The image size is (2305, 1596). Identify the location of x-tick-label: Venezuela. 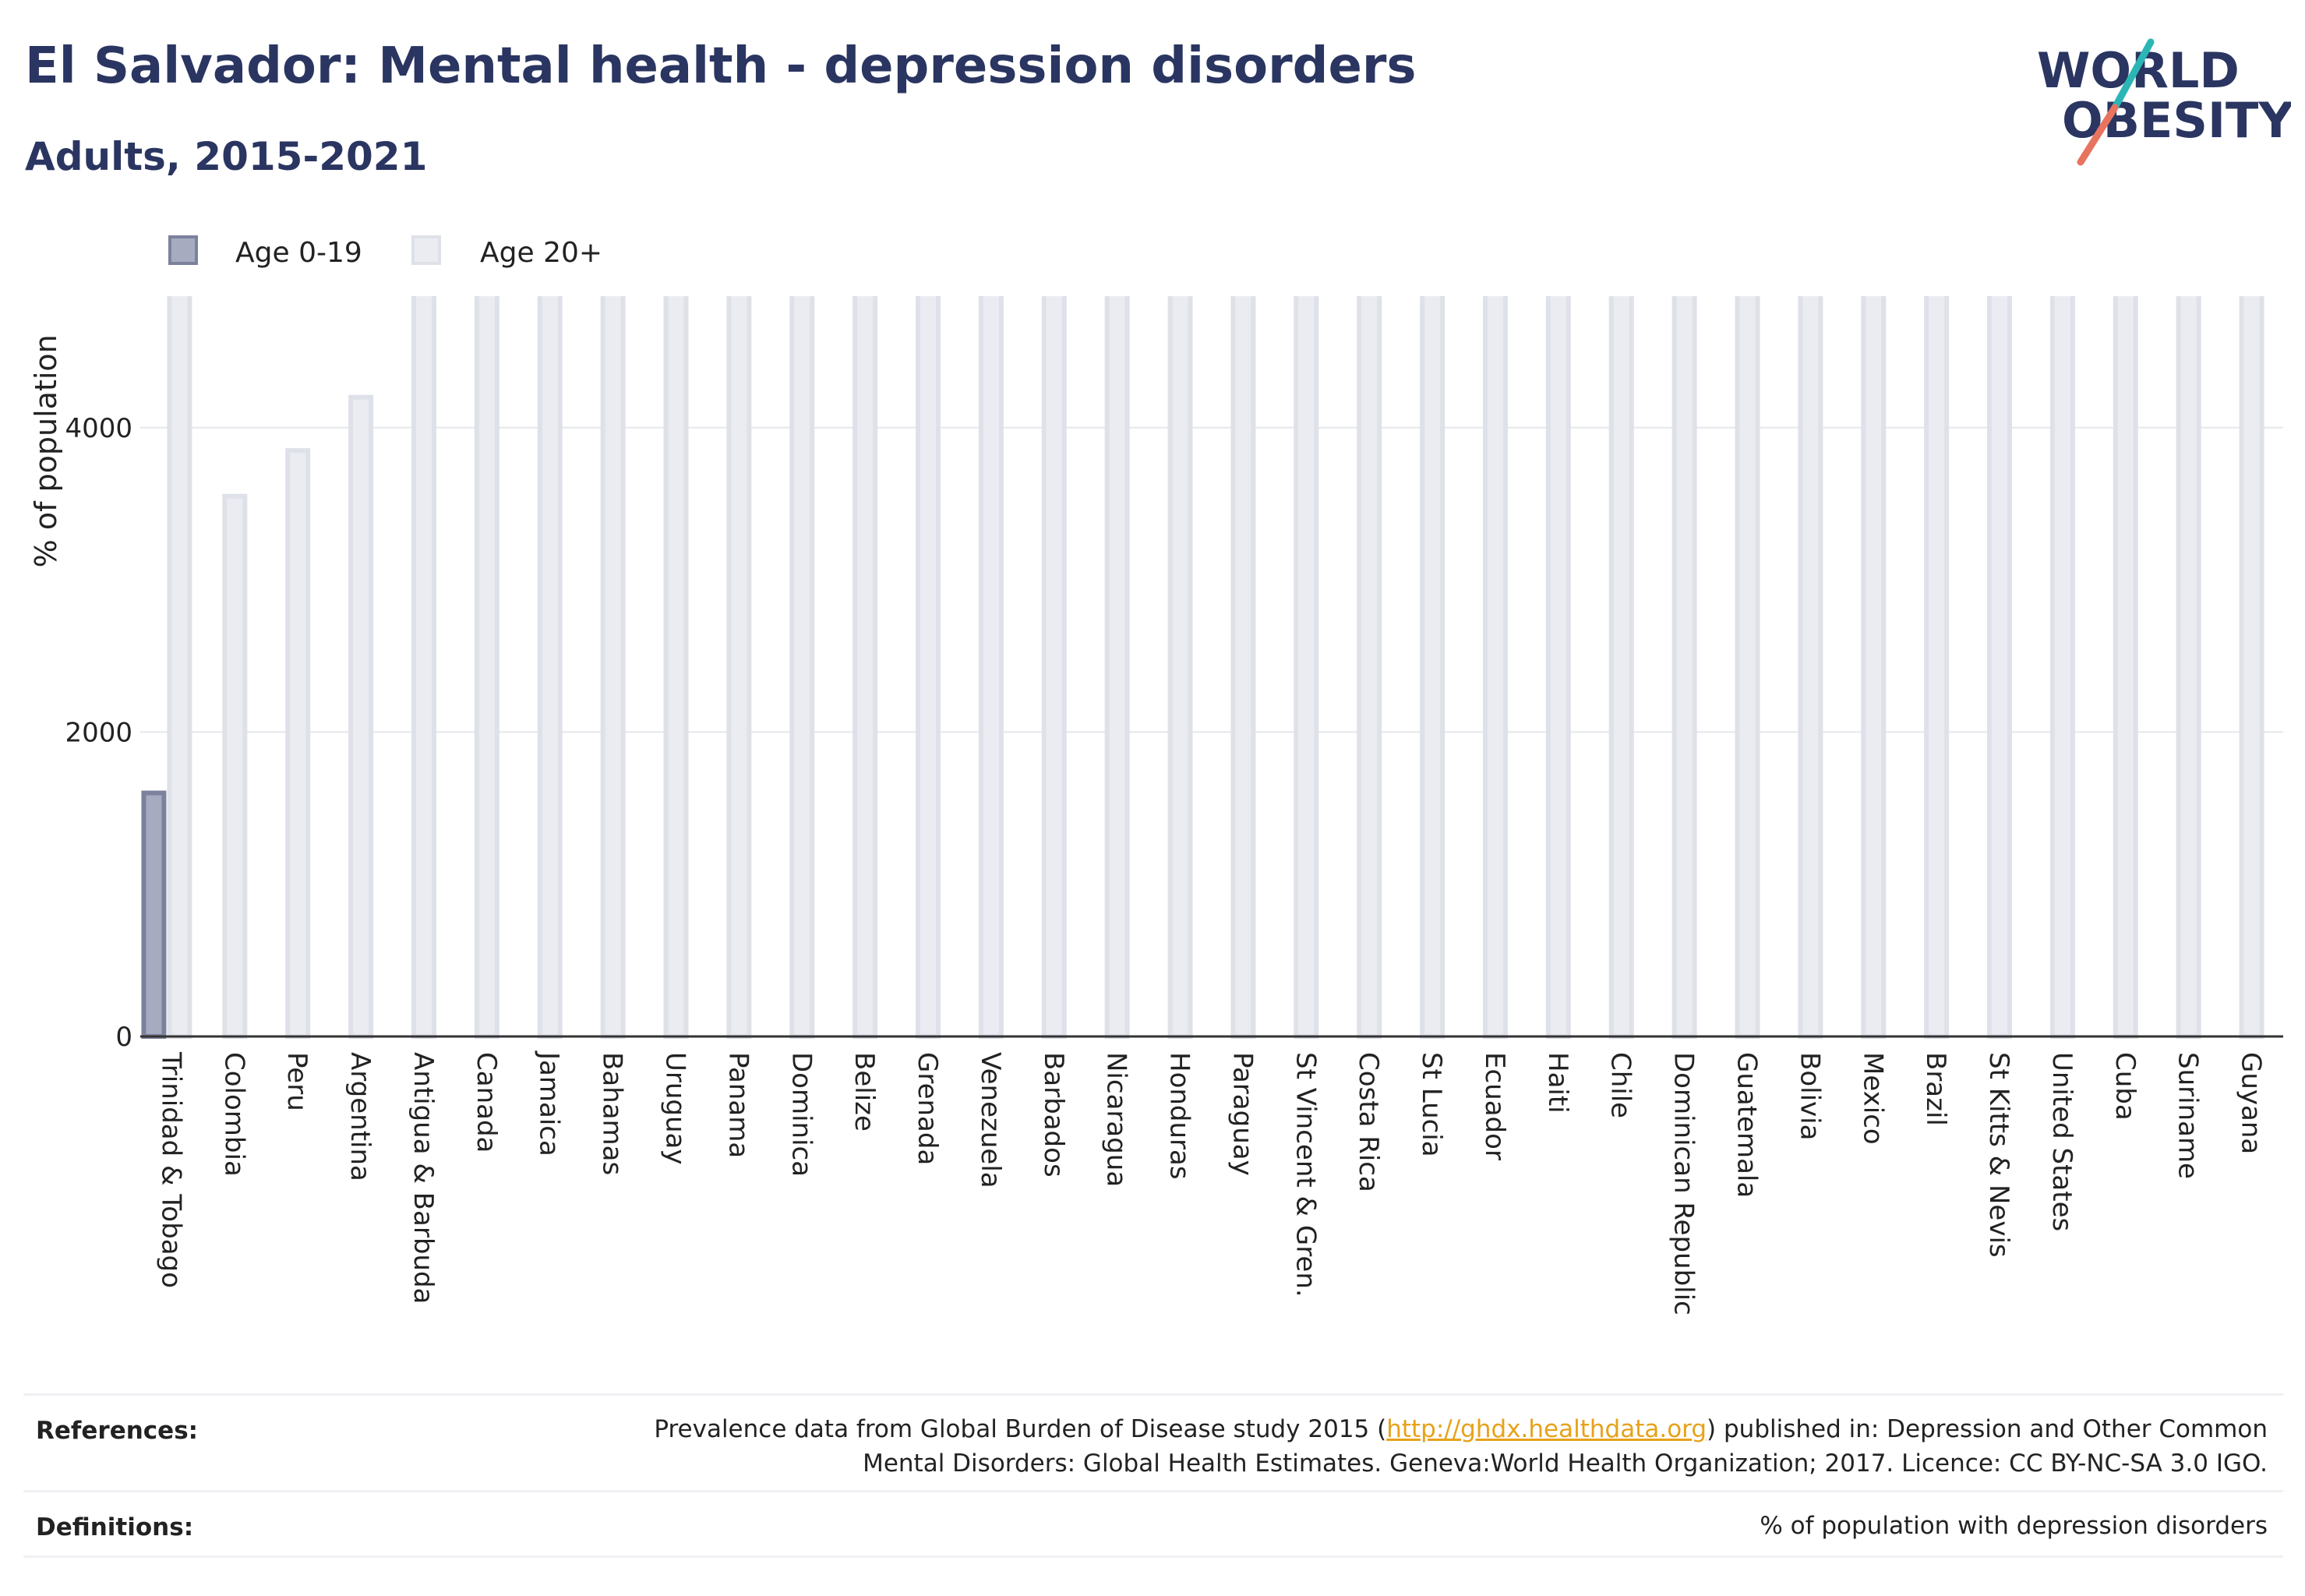
(990, 1120).